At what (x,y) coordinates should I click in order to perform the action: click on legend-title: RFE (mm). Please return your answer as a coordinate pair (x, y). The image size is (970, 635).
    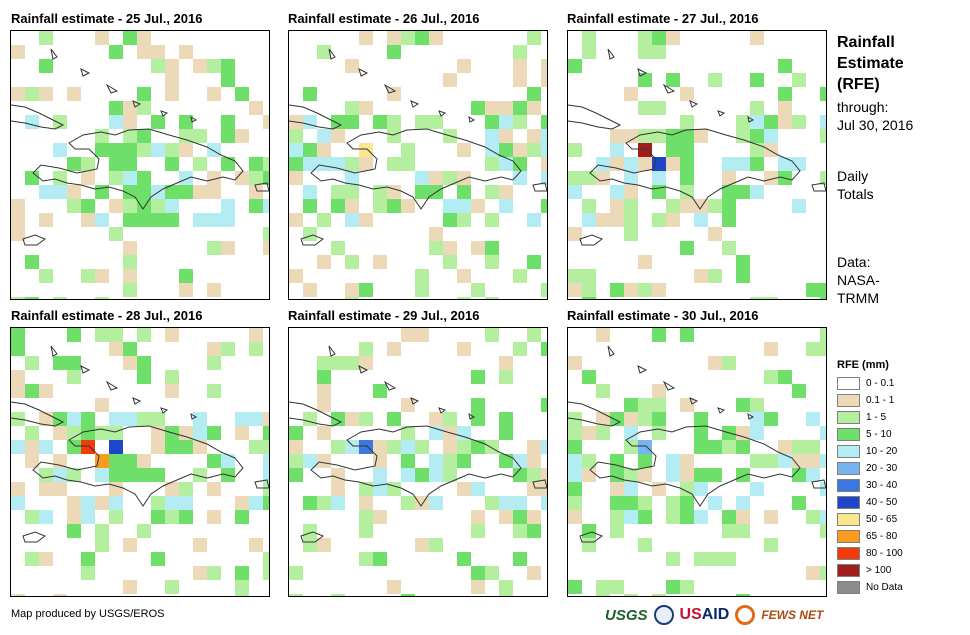
    Looking at the image, I should click on (863, 365).